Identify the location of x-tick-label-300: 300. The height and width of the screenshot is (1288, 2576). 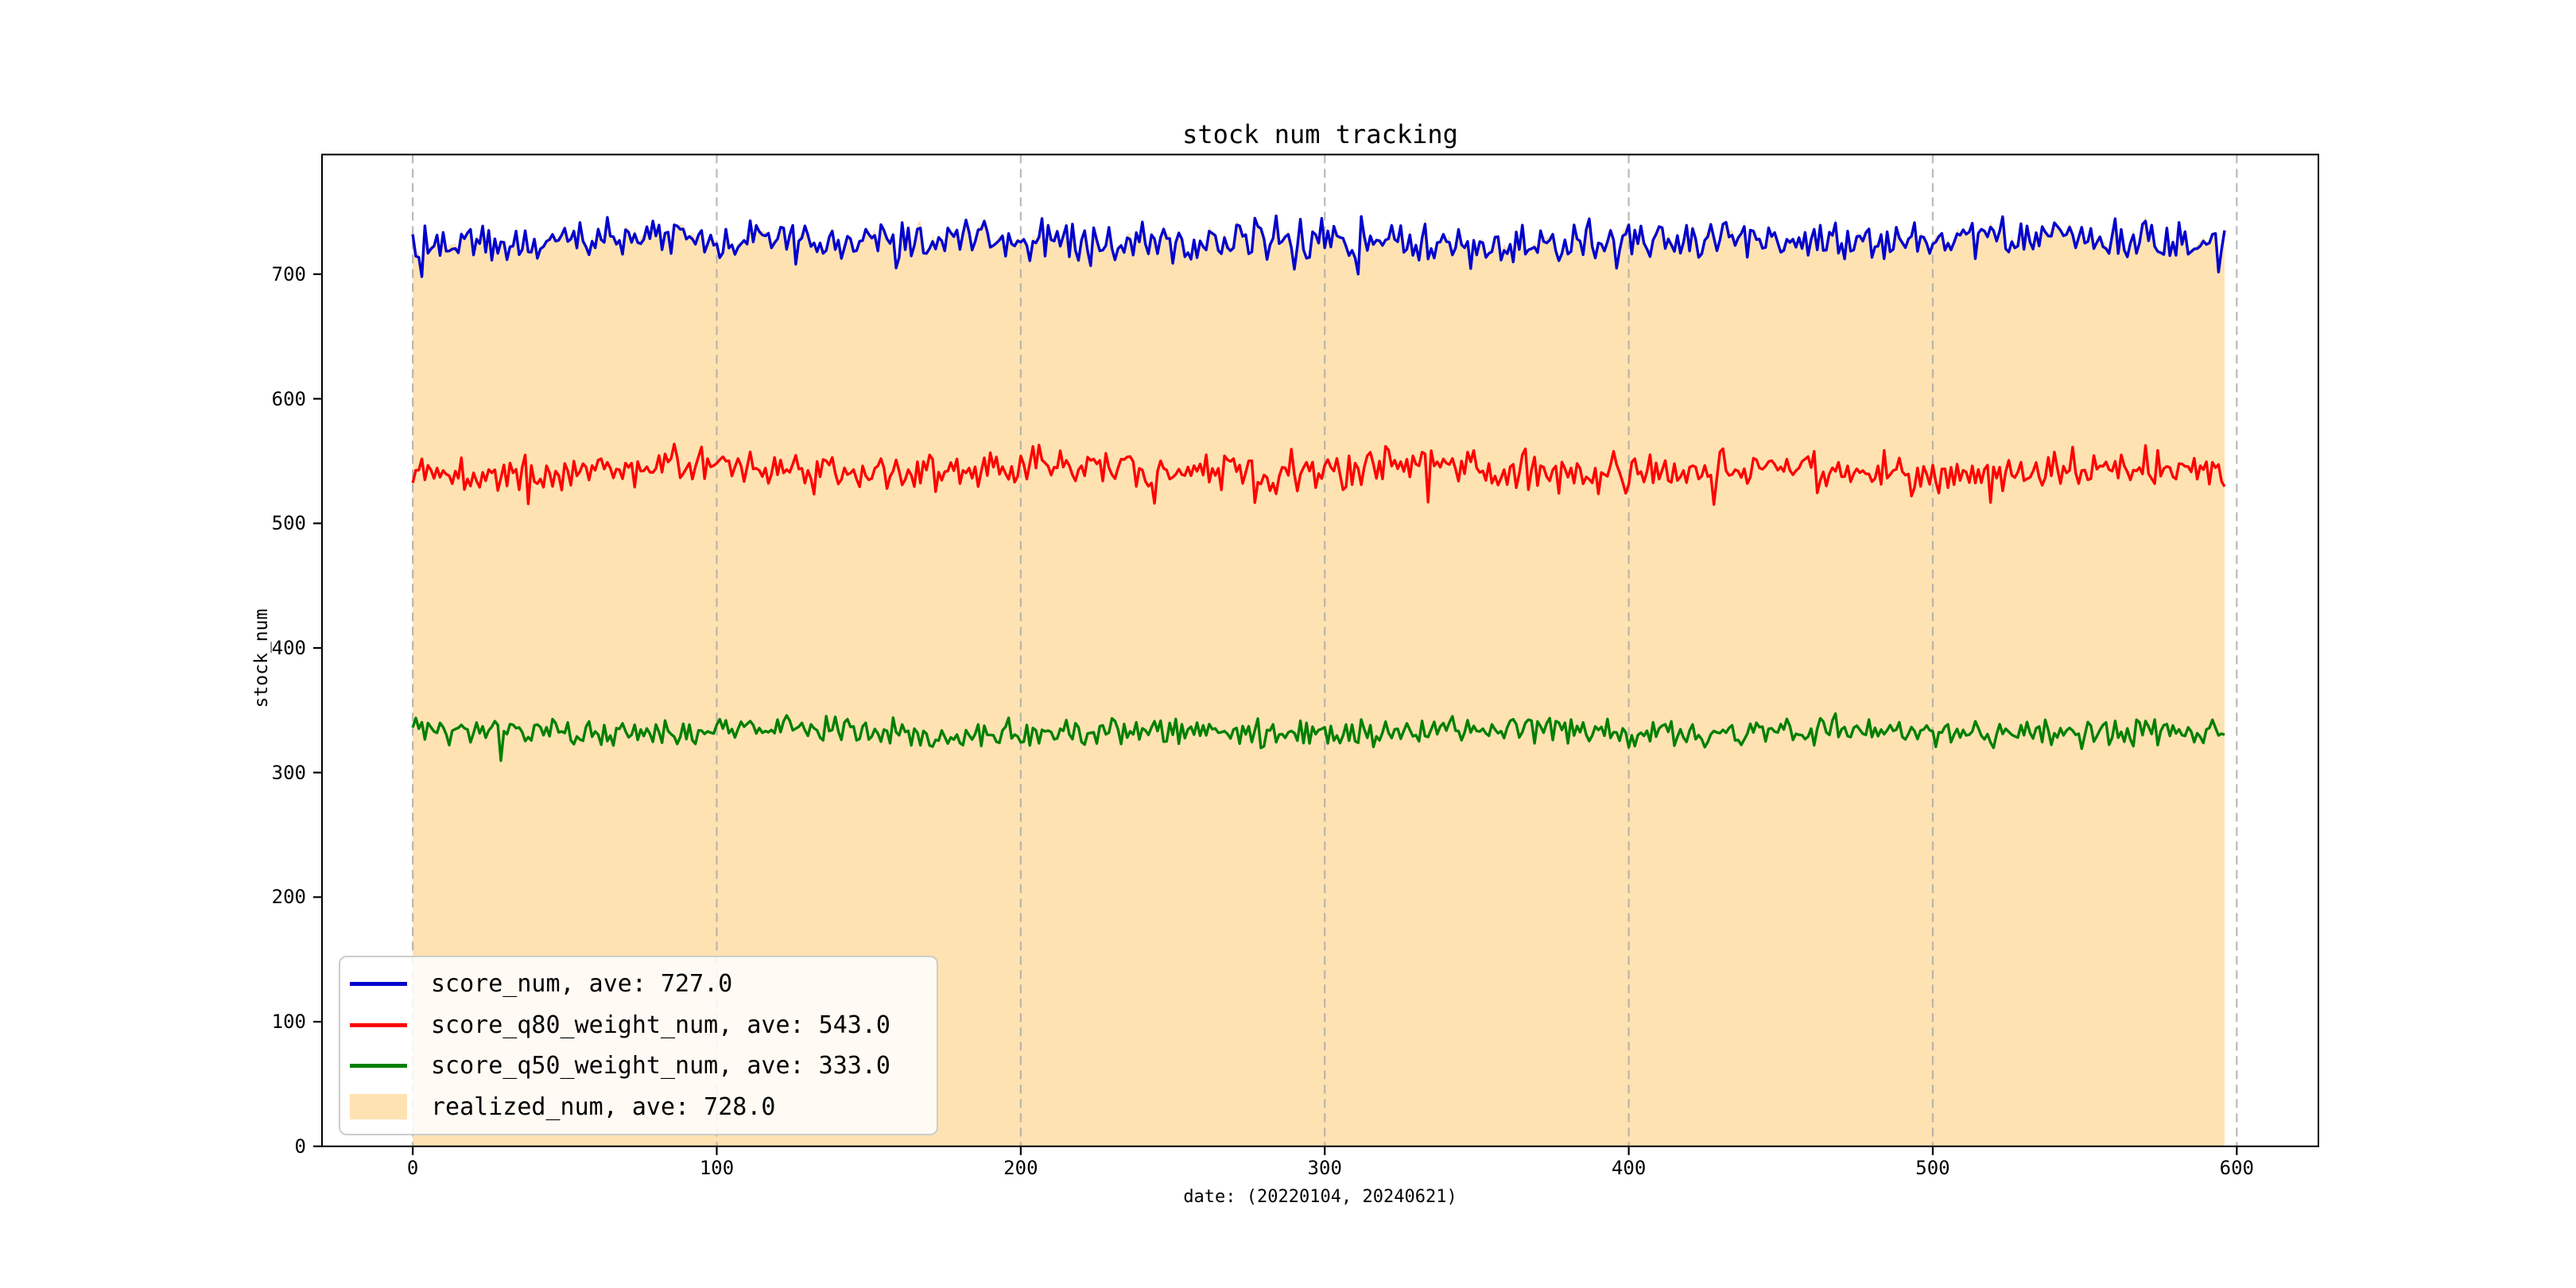
(1325, 1168).